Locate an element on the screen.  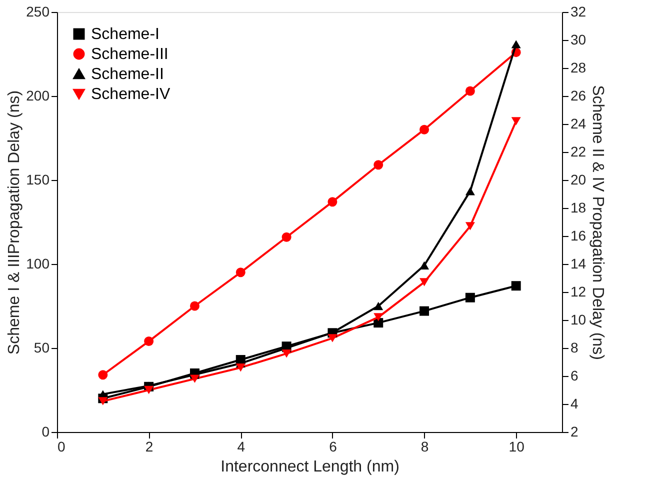
y2-tick-label: 20 is located at coordinates (578, 180).